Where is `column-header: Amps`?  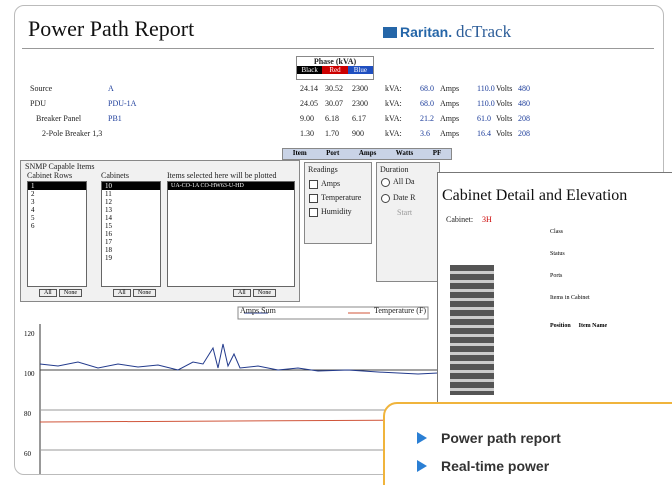 column-header: Amps is located at coordinates (367, 153).